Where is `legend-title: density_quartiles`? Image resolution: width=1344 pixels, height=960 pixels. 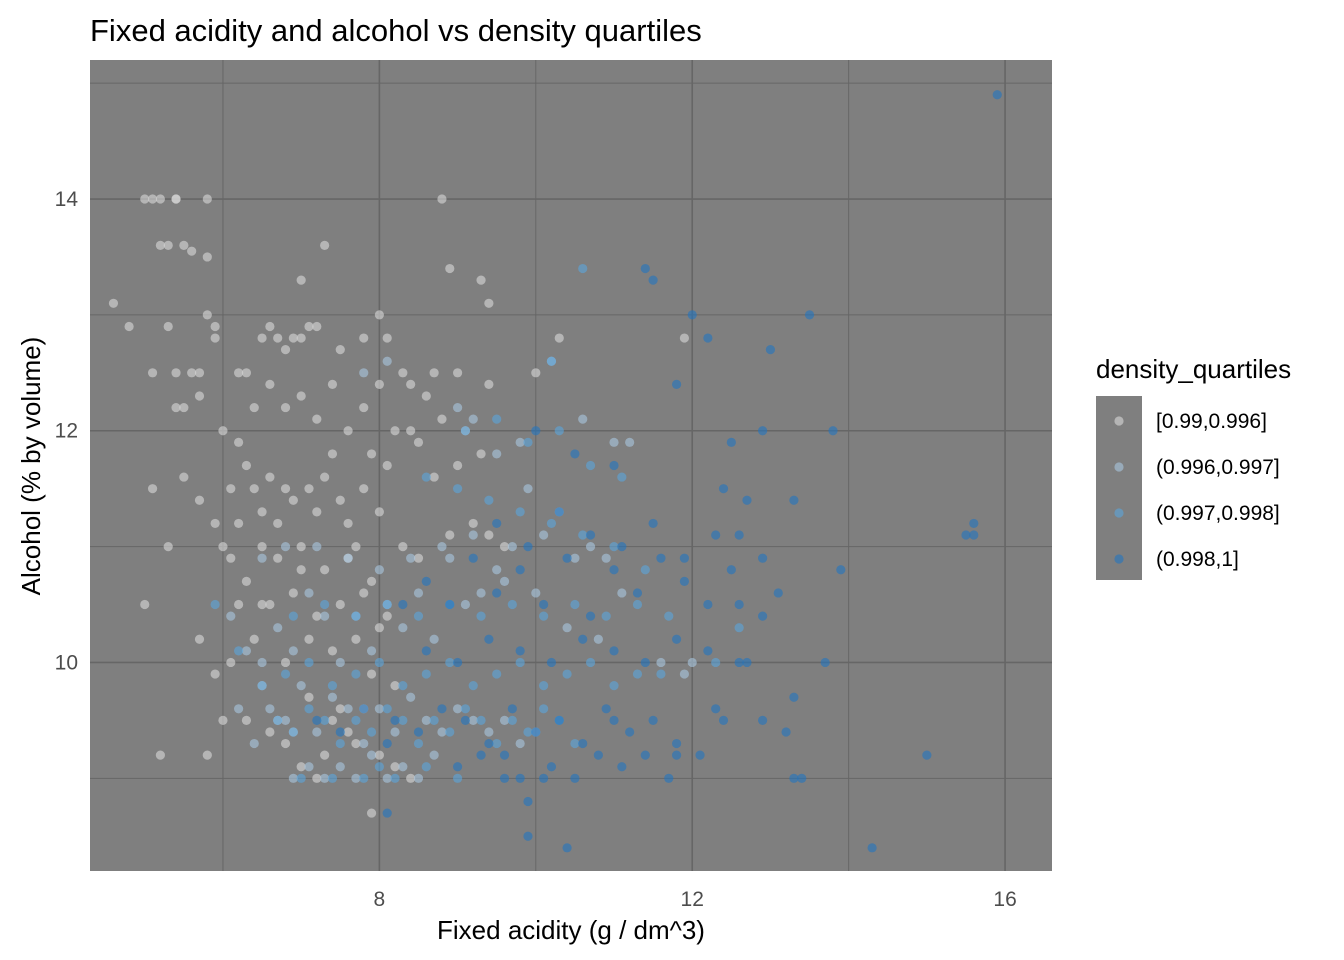
legend-title: density_quartiles is located at coordinates (1193, 369).